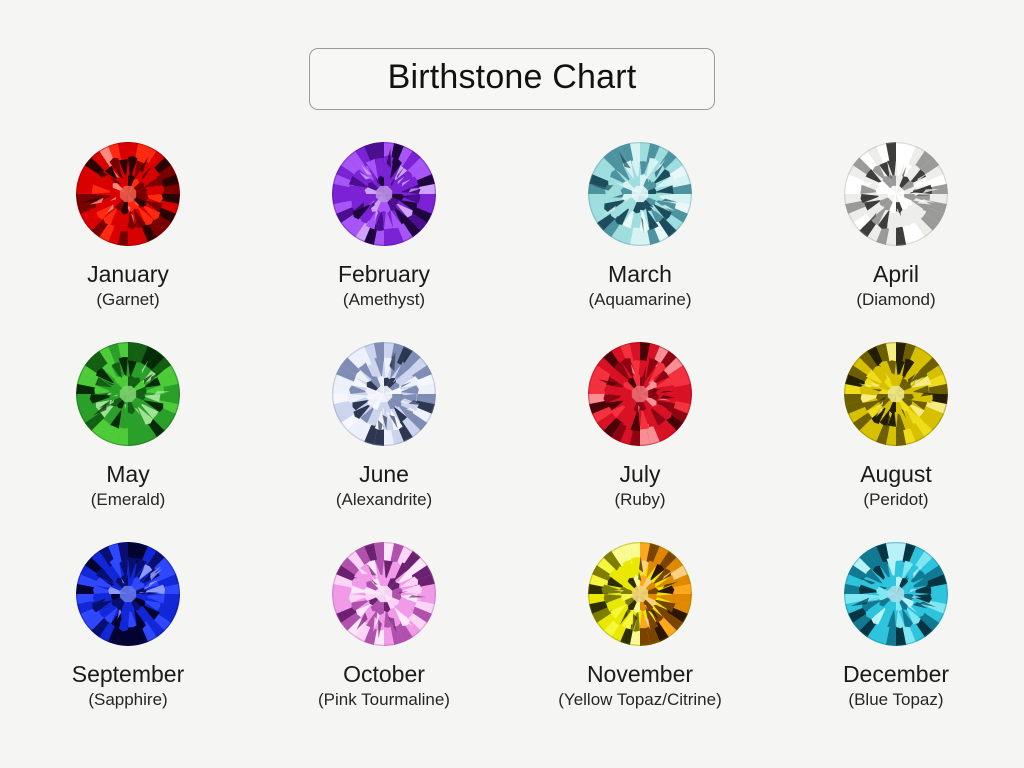  I want to click on birthstone-cell-november: November (Yellow Topaz/Citrine), so click(640, 640).